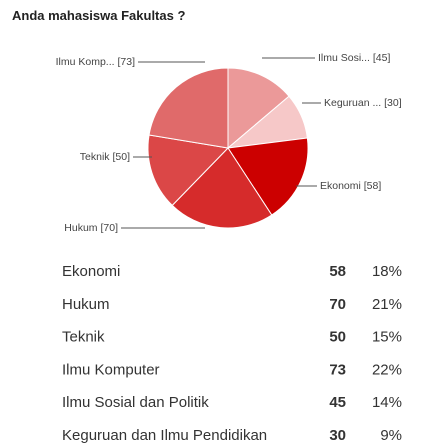  Describe the element at coordinates (337, 337) in the screenshot. I see `row-count: 50` at that location.